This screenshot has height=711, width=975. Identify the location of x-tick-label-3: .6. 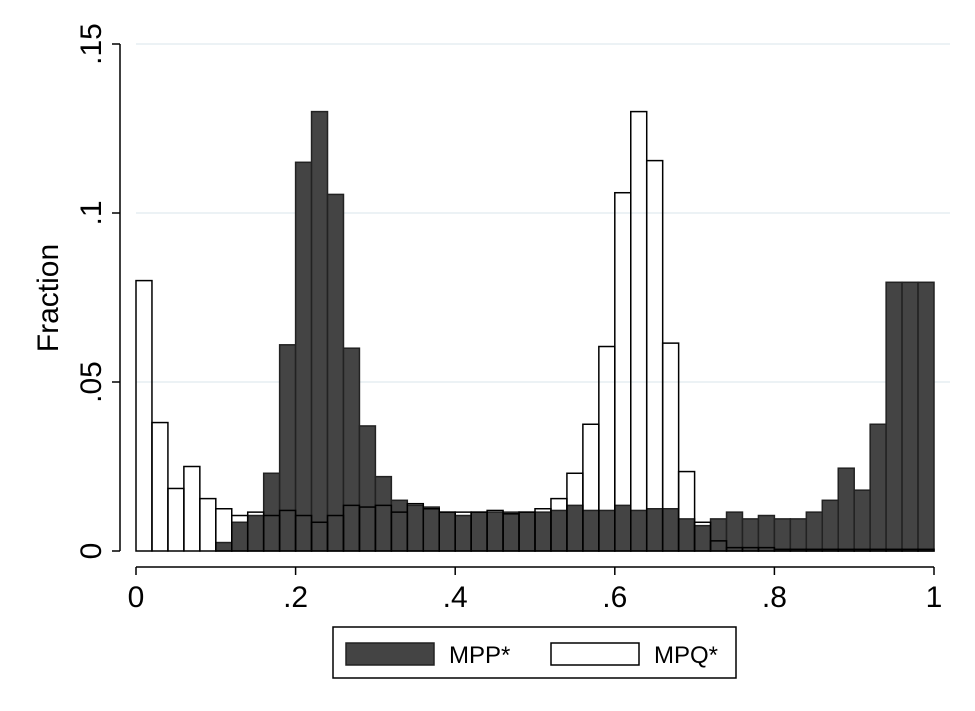
(614, 597).